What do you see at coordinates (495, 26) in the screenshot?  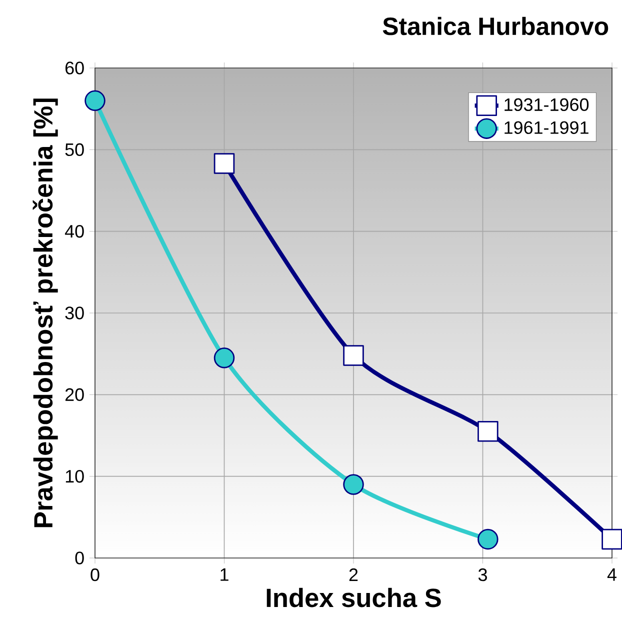 I see `chart-title: Stanica Hurbanovo` at bounding box center [495, 26].